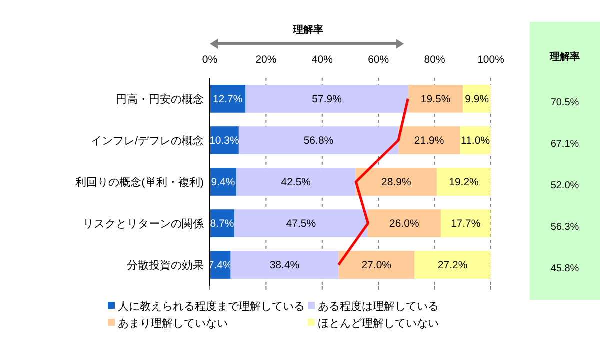 This screenshot has height=340, width=600. I want to click on data-label: 12.7%, so click(227, 100).